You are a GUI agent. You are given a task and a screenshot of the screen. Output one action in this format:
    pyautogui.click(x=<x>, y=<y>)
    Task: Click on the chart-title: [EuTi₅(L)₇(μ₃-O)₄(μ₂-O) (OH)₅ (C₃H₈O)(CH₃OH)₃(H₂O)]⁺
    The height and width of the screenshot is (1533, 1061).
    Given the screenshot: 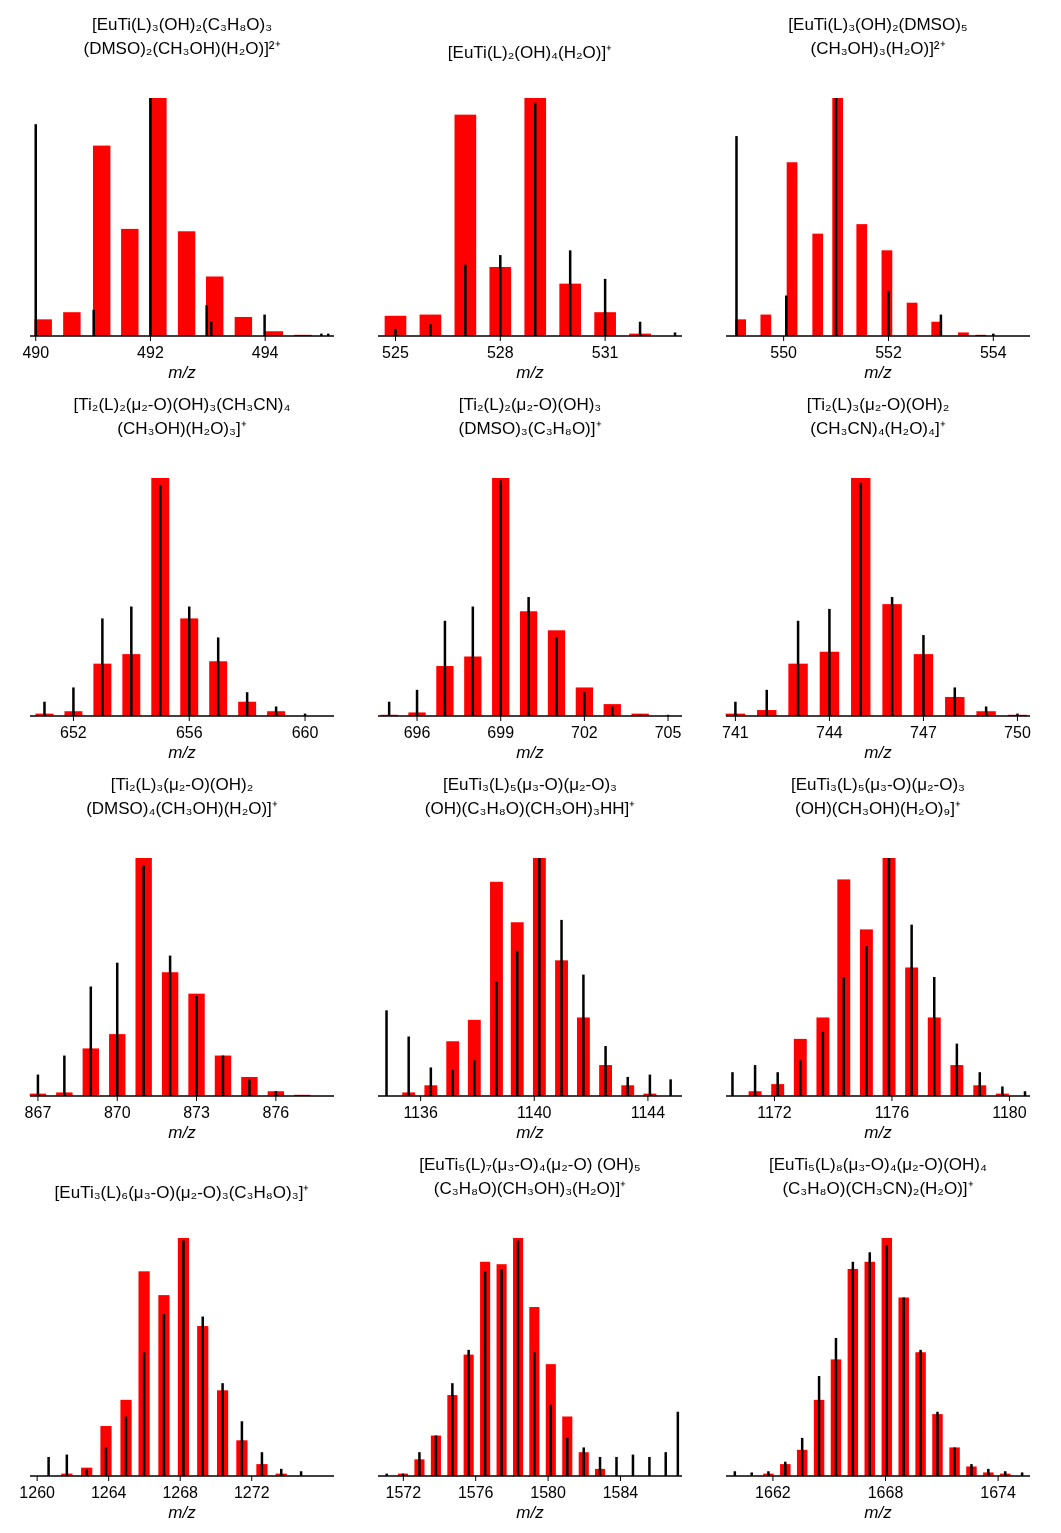 What is the action you would take?
    pyautogui.click(x=530, y=1176)
    